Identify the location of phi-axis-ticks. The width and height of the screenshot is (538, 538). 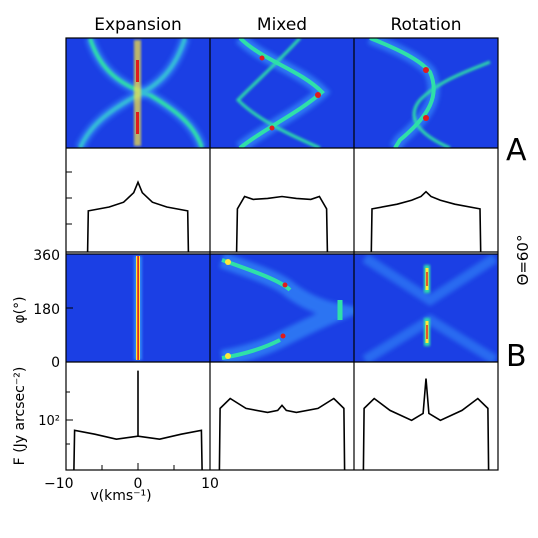
(69, 308).